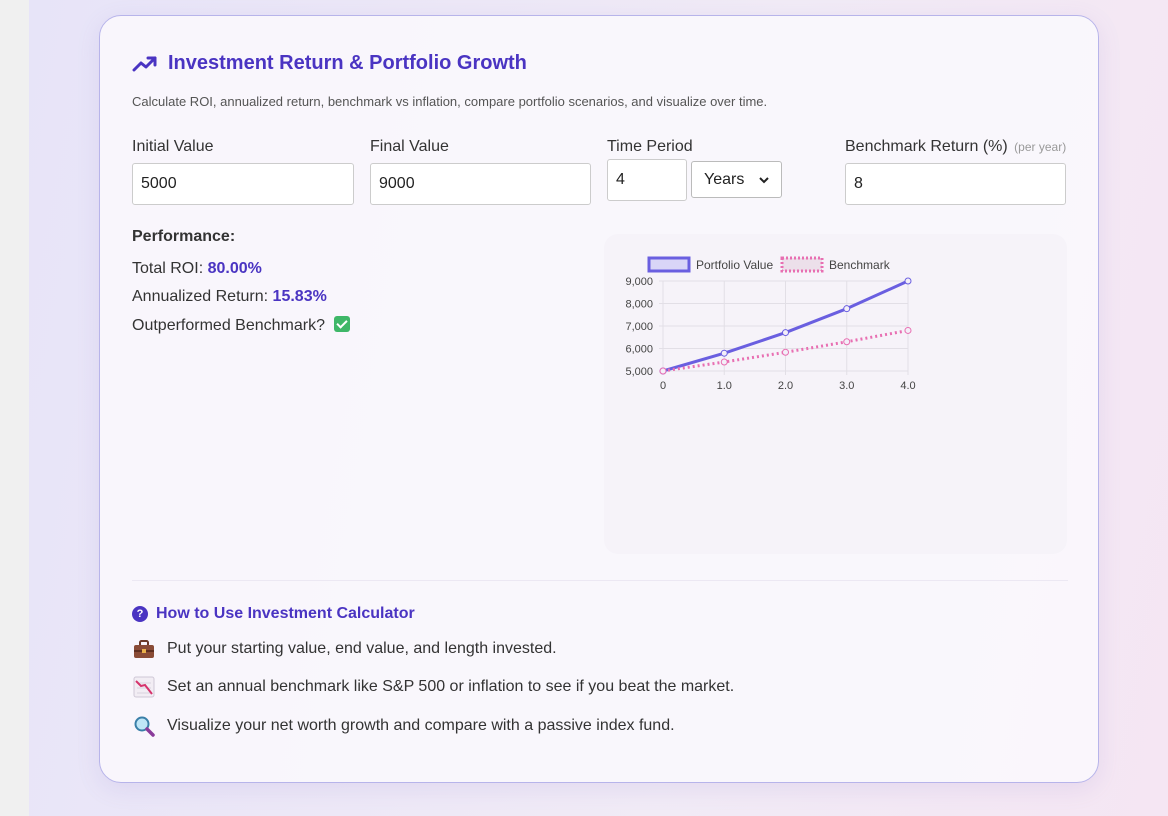 This screenshot has height=816, width=1168. I want to click on page-title: Investment Return & Portfolio Growth, so click(347, 63).